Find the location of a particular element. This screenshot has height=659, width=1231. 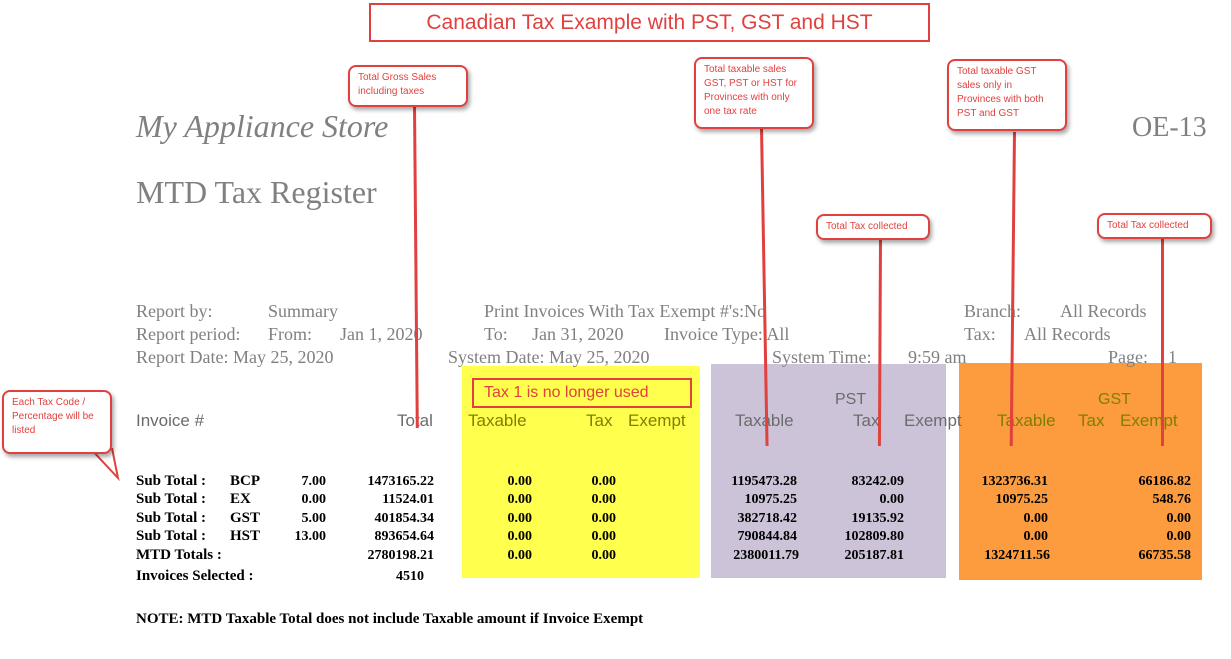

system-date: System Date: May 25, 2020 is located at coordinates (549, 357).